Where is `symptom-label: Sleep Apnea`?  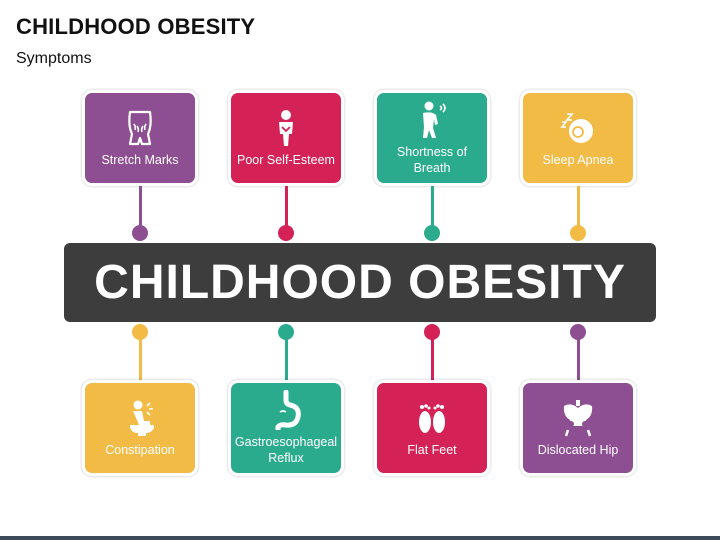
symptom-label: Sleep Apnea is located at coordinates (578, 160).